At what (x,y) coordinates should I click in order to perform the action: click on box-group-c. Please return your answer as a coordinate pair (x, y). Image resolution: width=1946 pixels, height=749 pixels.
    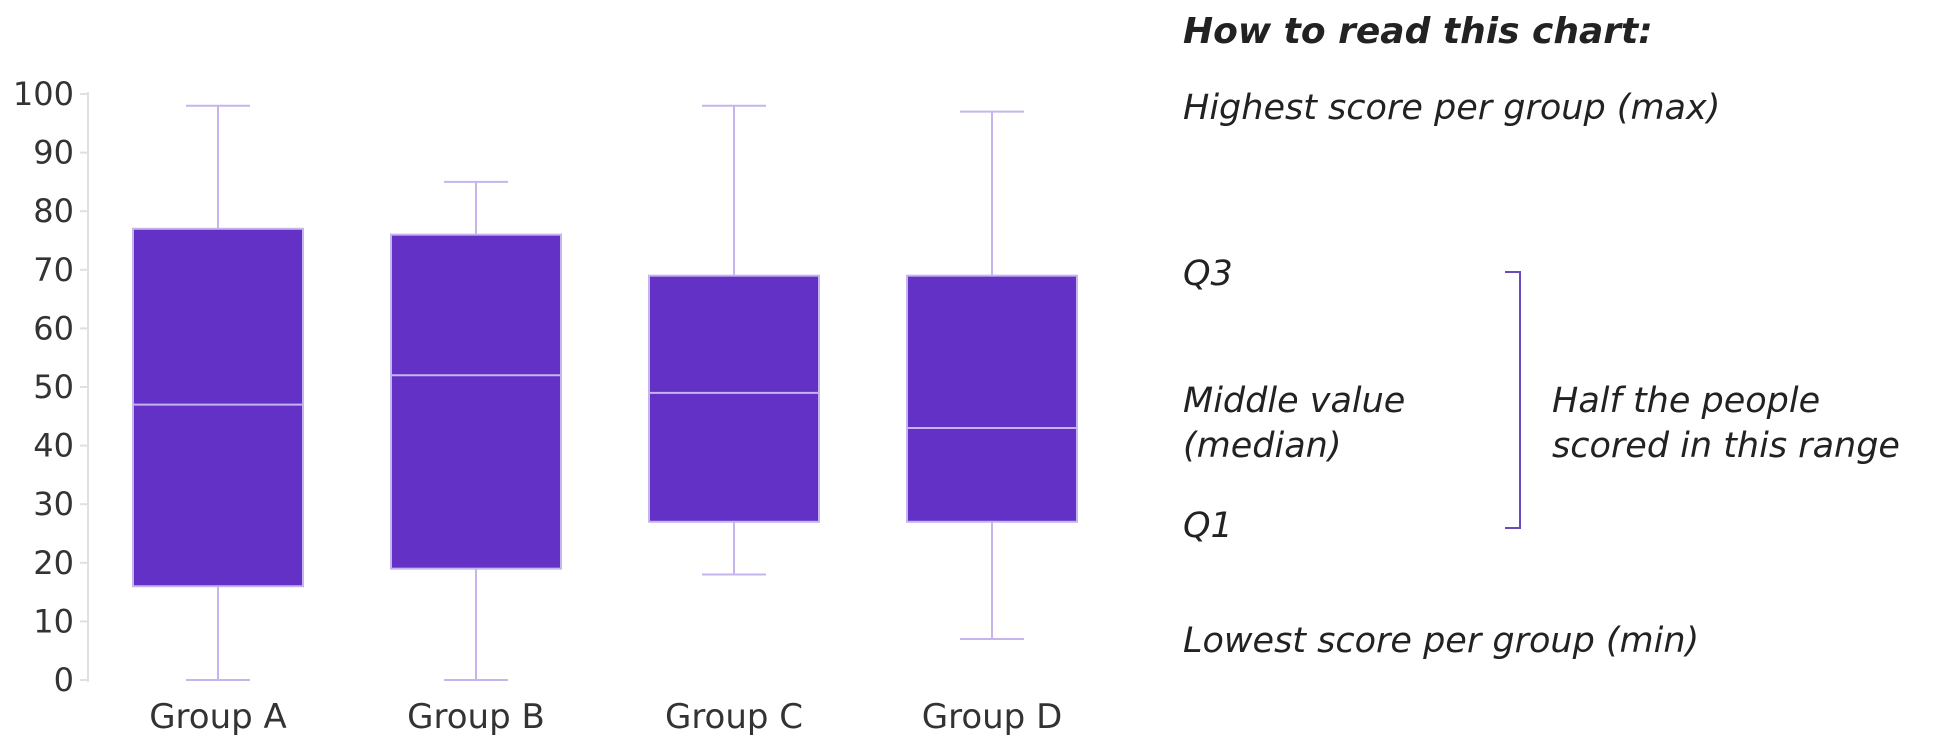
    Looking at the image, I should click on (734, 340).